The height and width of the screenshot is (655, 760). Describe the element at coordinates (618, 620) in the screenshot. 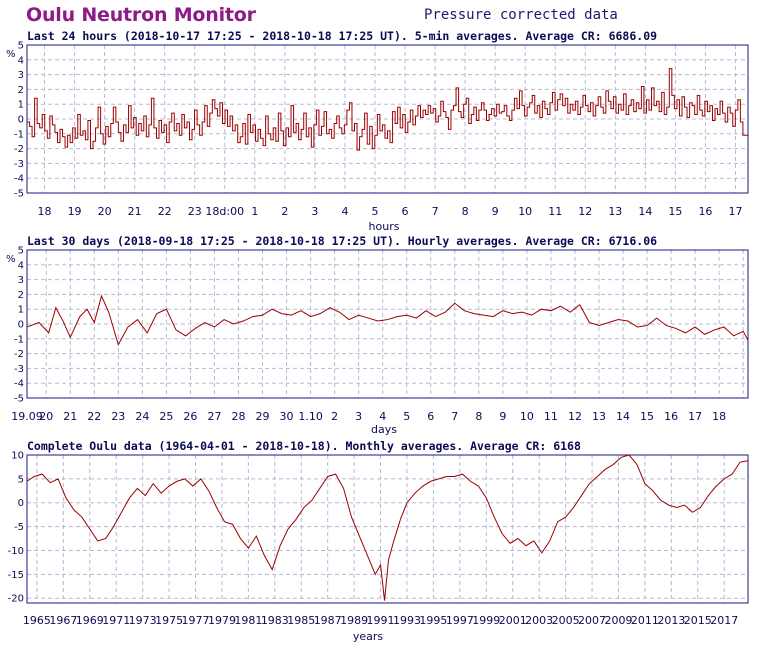

I see `xtick-label: 2009` at that location.